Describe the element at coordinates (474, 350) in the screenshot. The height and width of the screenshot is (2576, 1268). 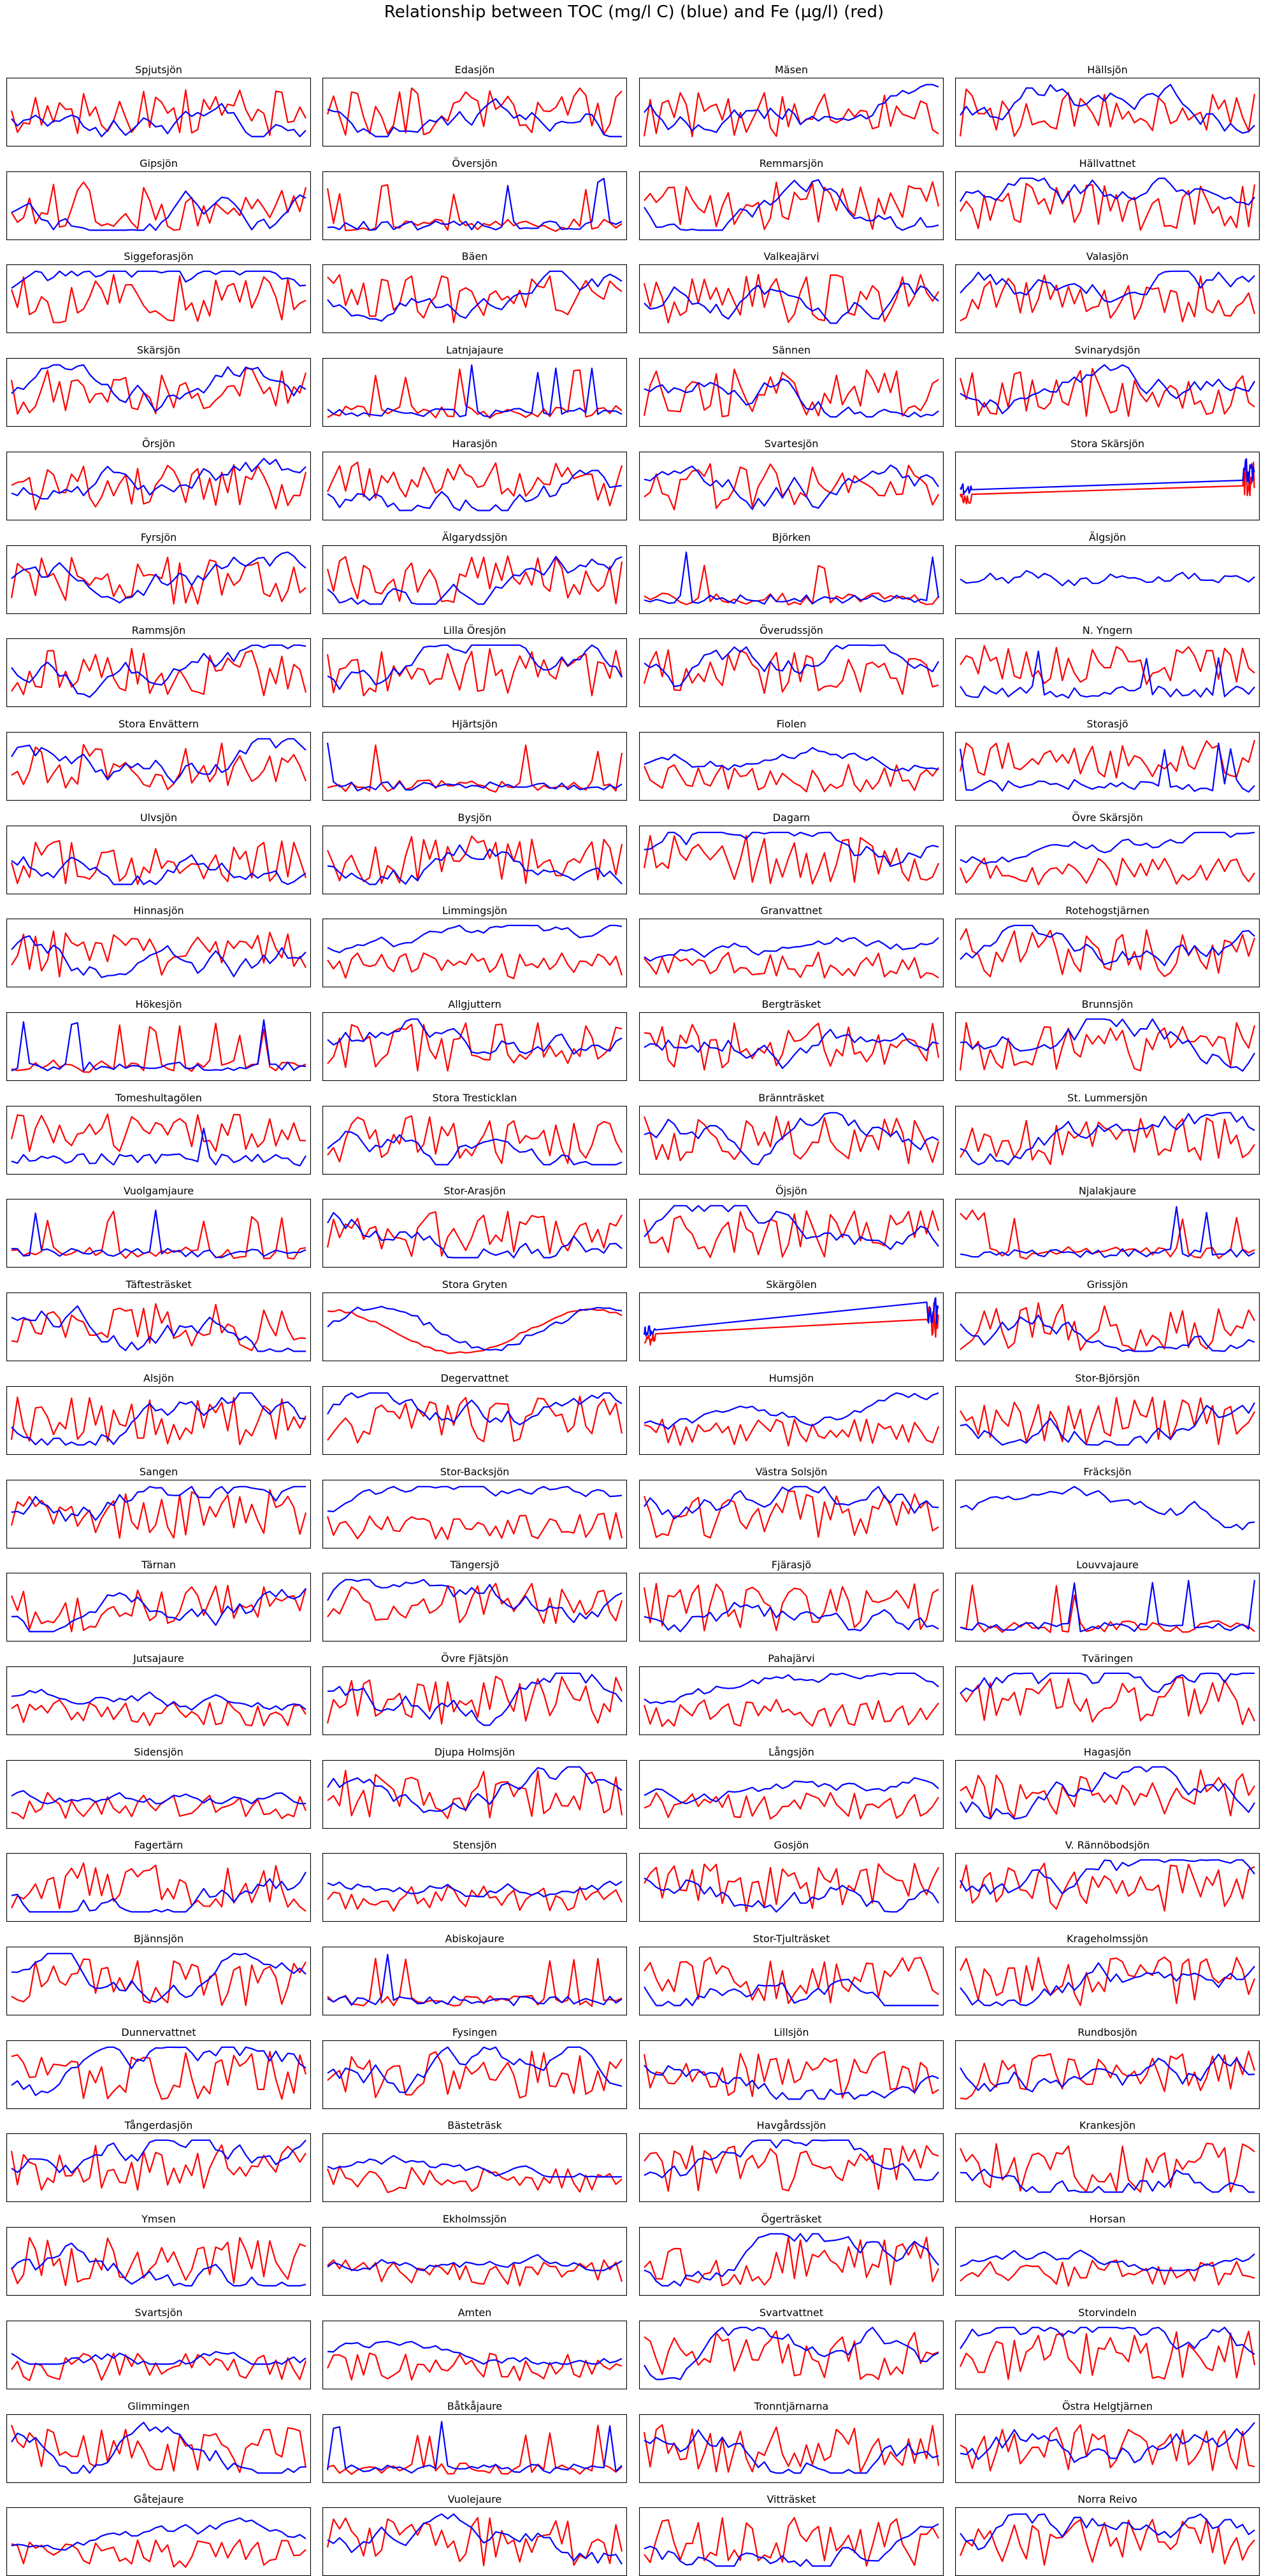
I see `panel-title: Latnjajaure` at that location.